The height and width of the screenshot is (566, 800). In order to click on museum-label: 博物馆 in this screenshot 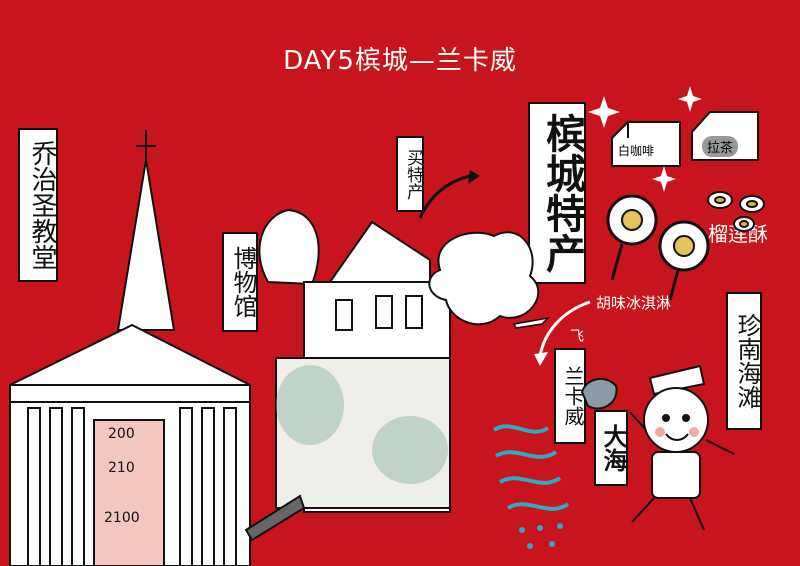, I will do `click(240, 282)`.